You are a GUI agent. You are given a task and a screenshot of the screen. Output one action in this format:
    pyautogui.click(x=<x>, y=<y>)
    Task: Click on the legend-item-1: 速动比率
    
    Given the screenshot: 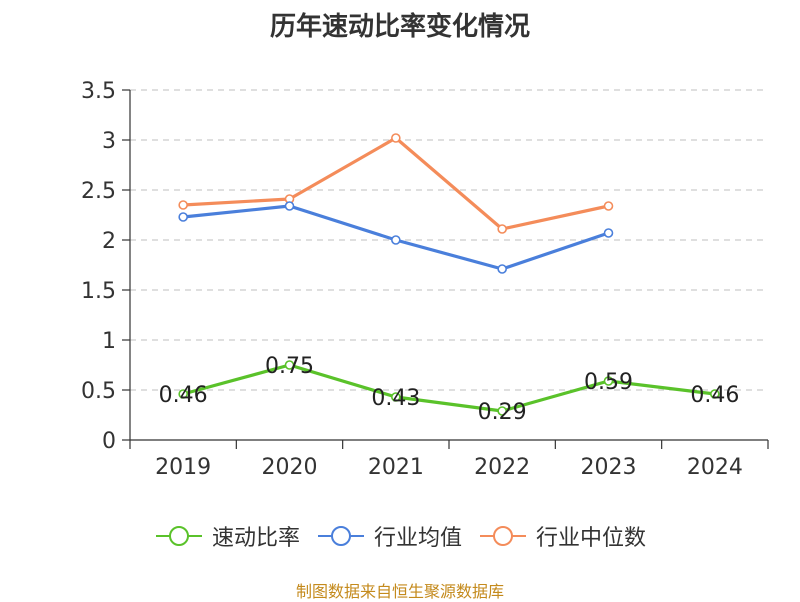 What is the action you would take?
    pyautogui.click(x=227, y=536)
    